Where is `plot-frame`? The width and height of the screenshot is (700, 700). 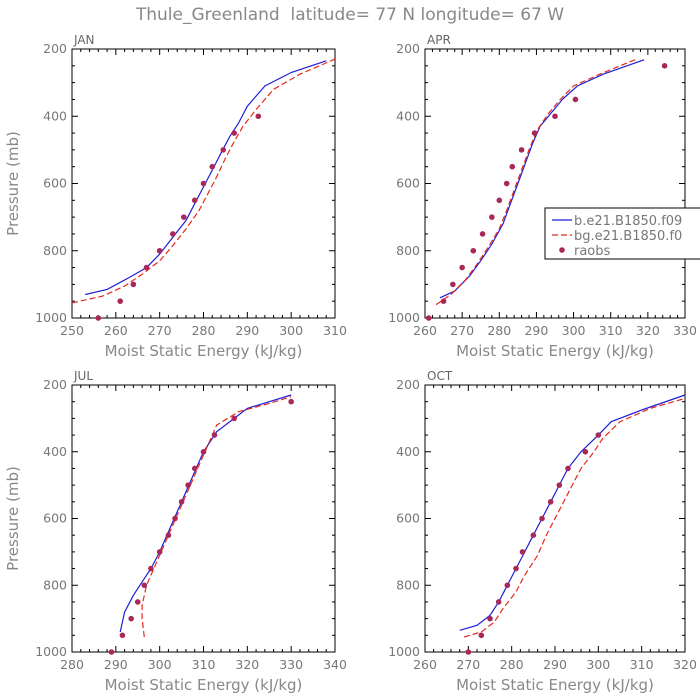
plot-frame is located at coordinates (555, 183).